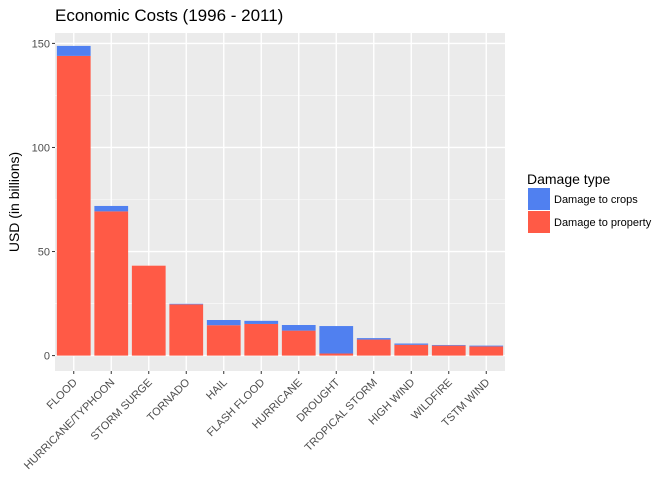 The height and width of the screenshot is (480, 672). What do you see at coordinates (217, 390) in the screenshot?
I see `x-tick-label: HAIL` at bounding box center [217, 390].